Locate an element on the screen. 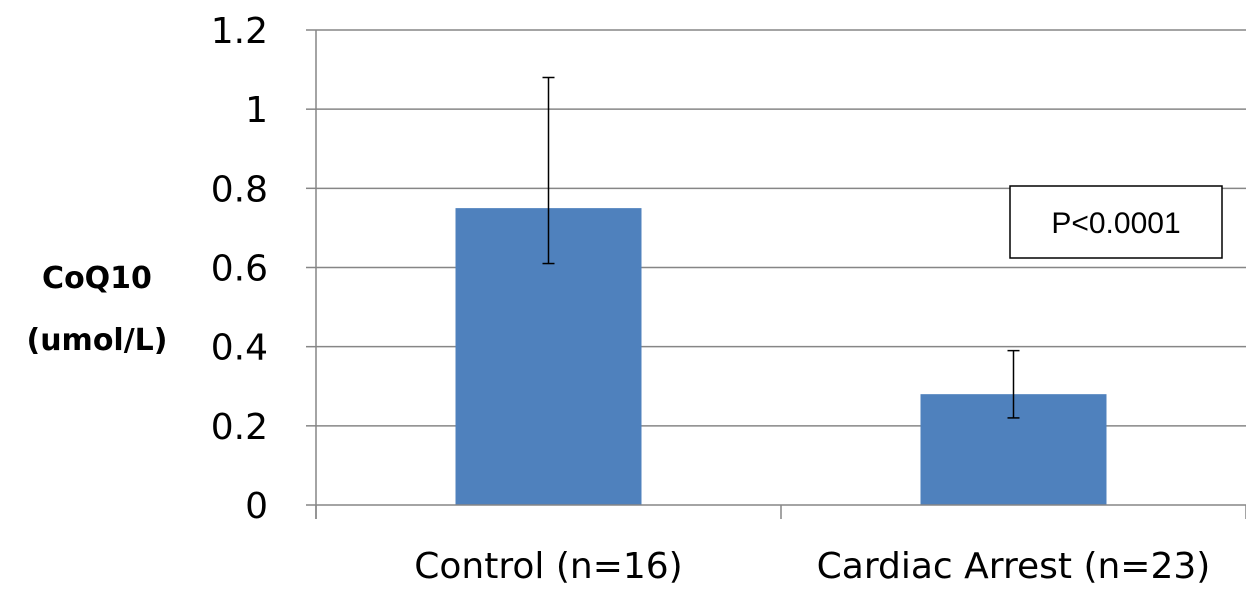 The height and width of the screenshot is (593, 1246). y-tick-label: 1.2 is located at coordinates (239, 31).